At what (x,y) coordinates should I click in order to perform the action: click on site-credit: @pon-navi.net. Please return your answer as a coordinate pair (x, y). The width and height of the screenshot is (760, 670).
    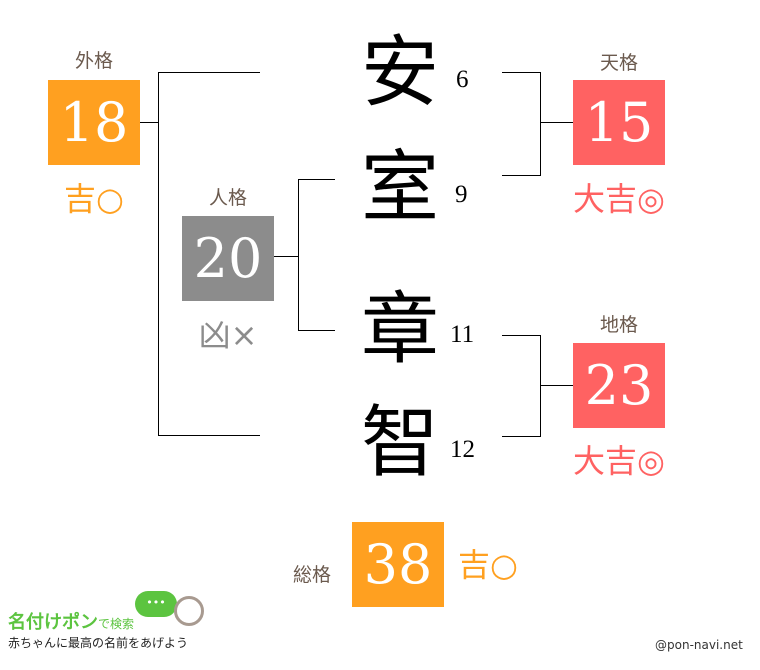
    Looking at the image, I should click on (699, 645).